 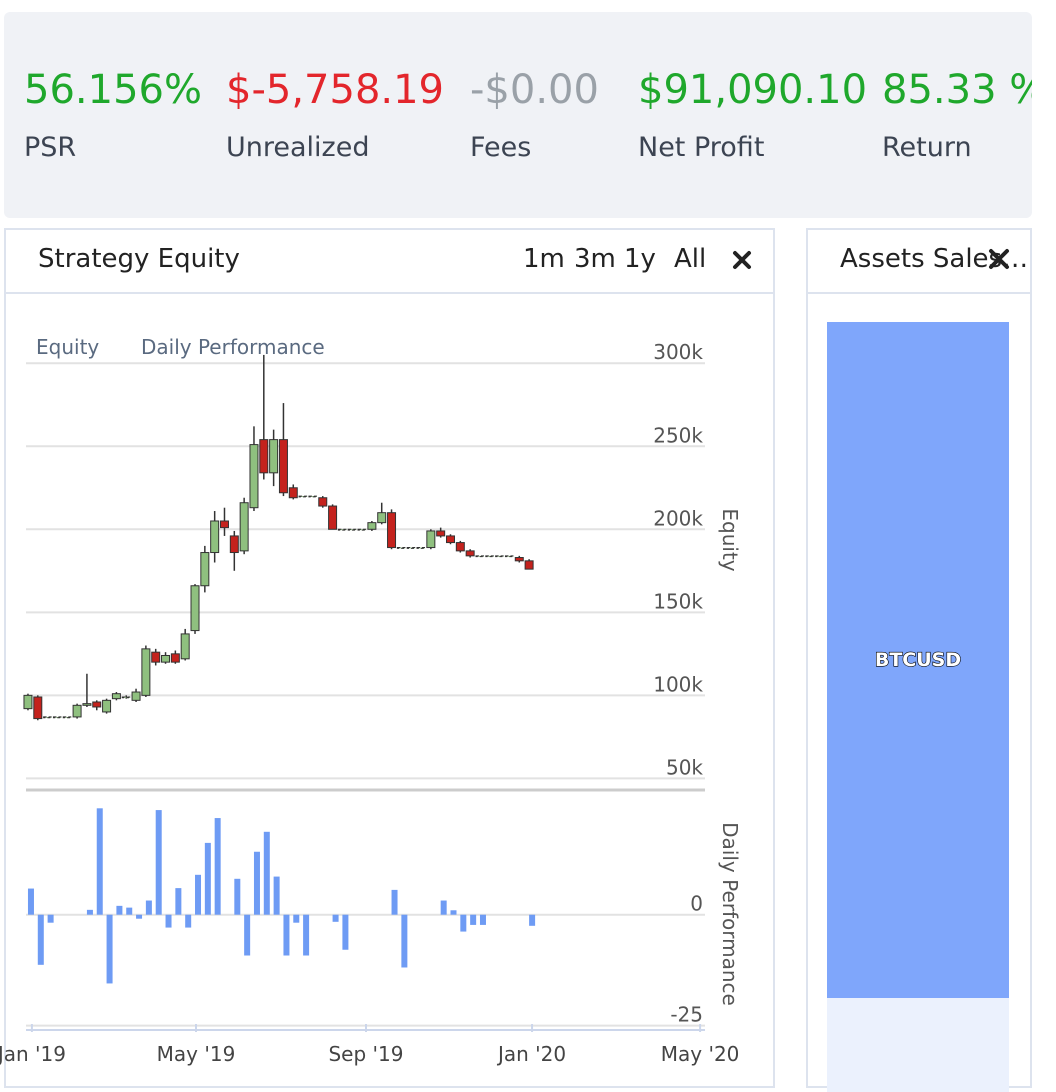 I want to click on stat: 56.156% PSR, so click(x=113, y=112).